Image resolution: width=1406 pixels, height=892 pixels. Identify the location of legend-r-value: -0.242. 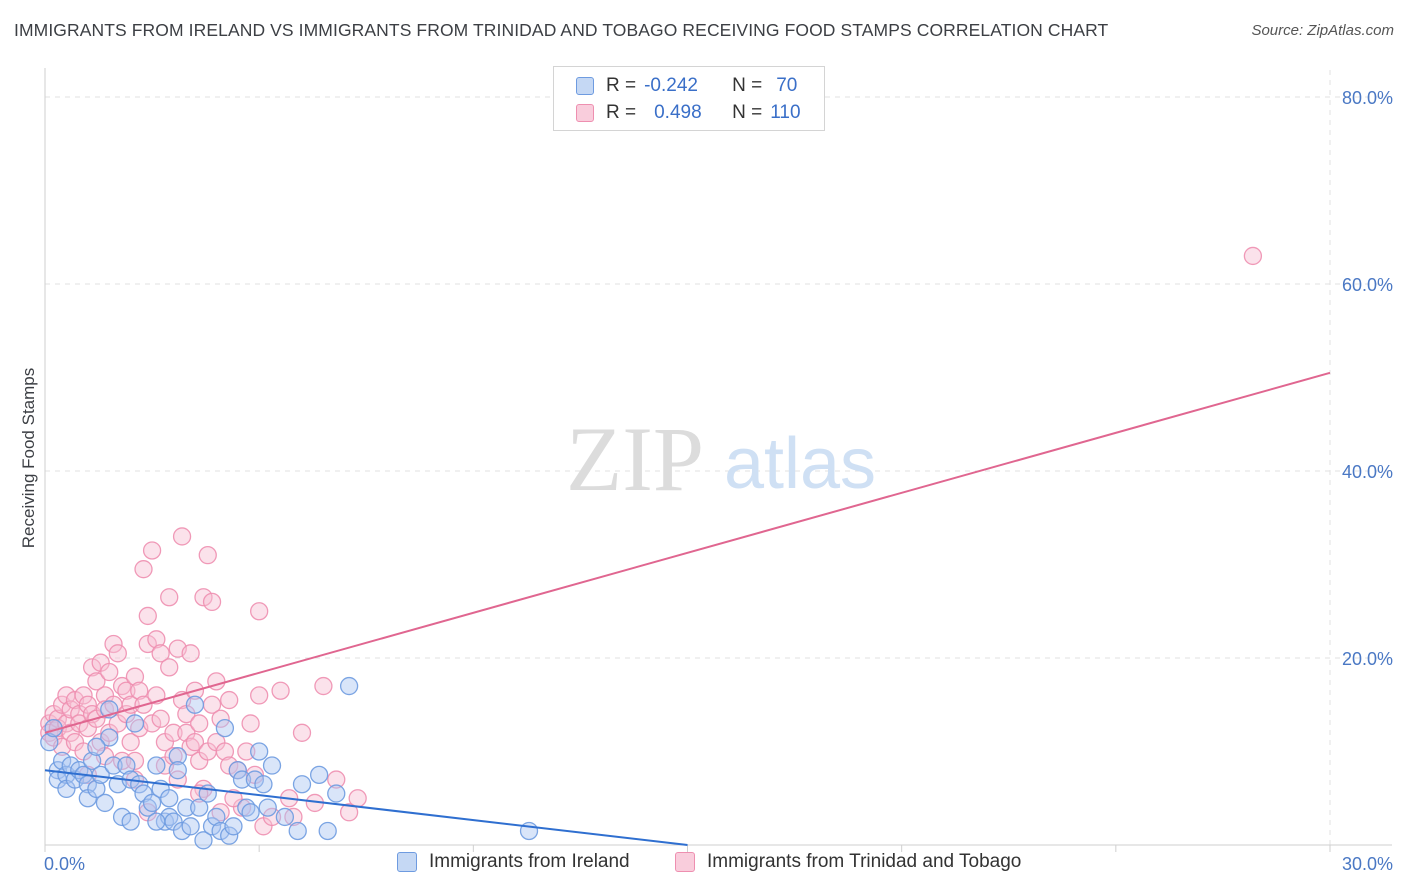
(671, 85).